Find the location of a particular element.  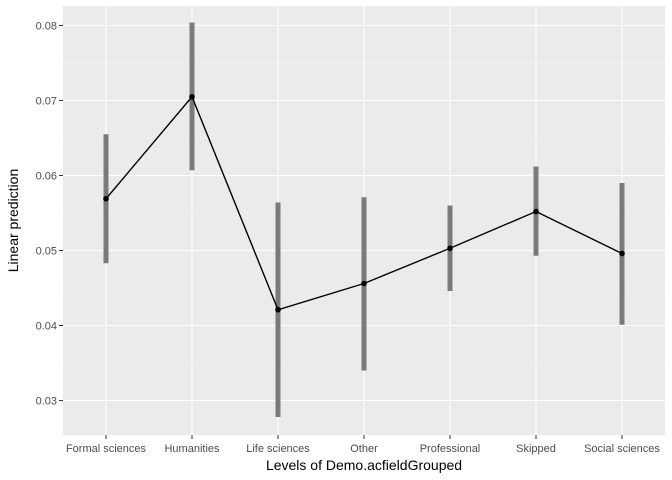

x-tick-label: Life sciences is located at coordinates (278, 449).